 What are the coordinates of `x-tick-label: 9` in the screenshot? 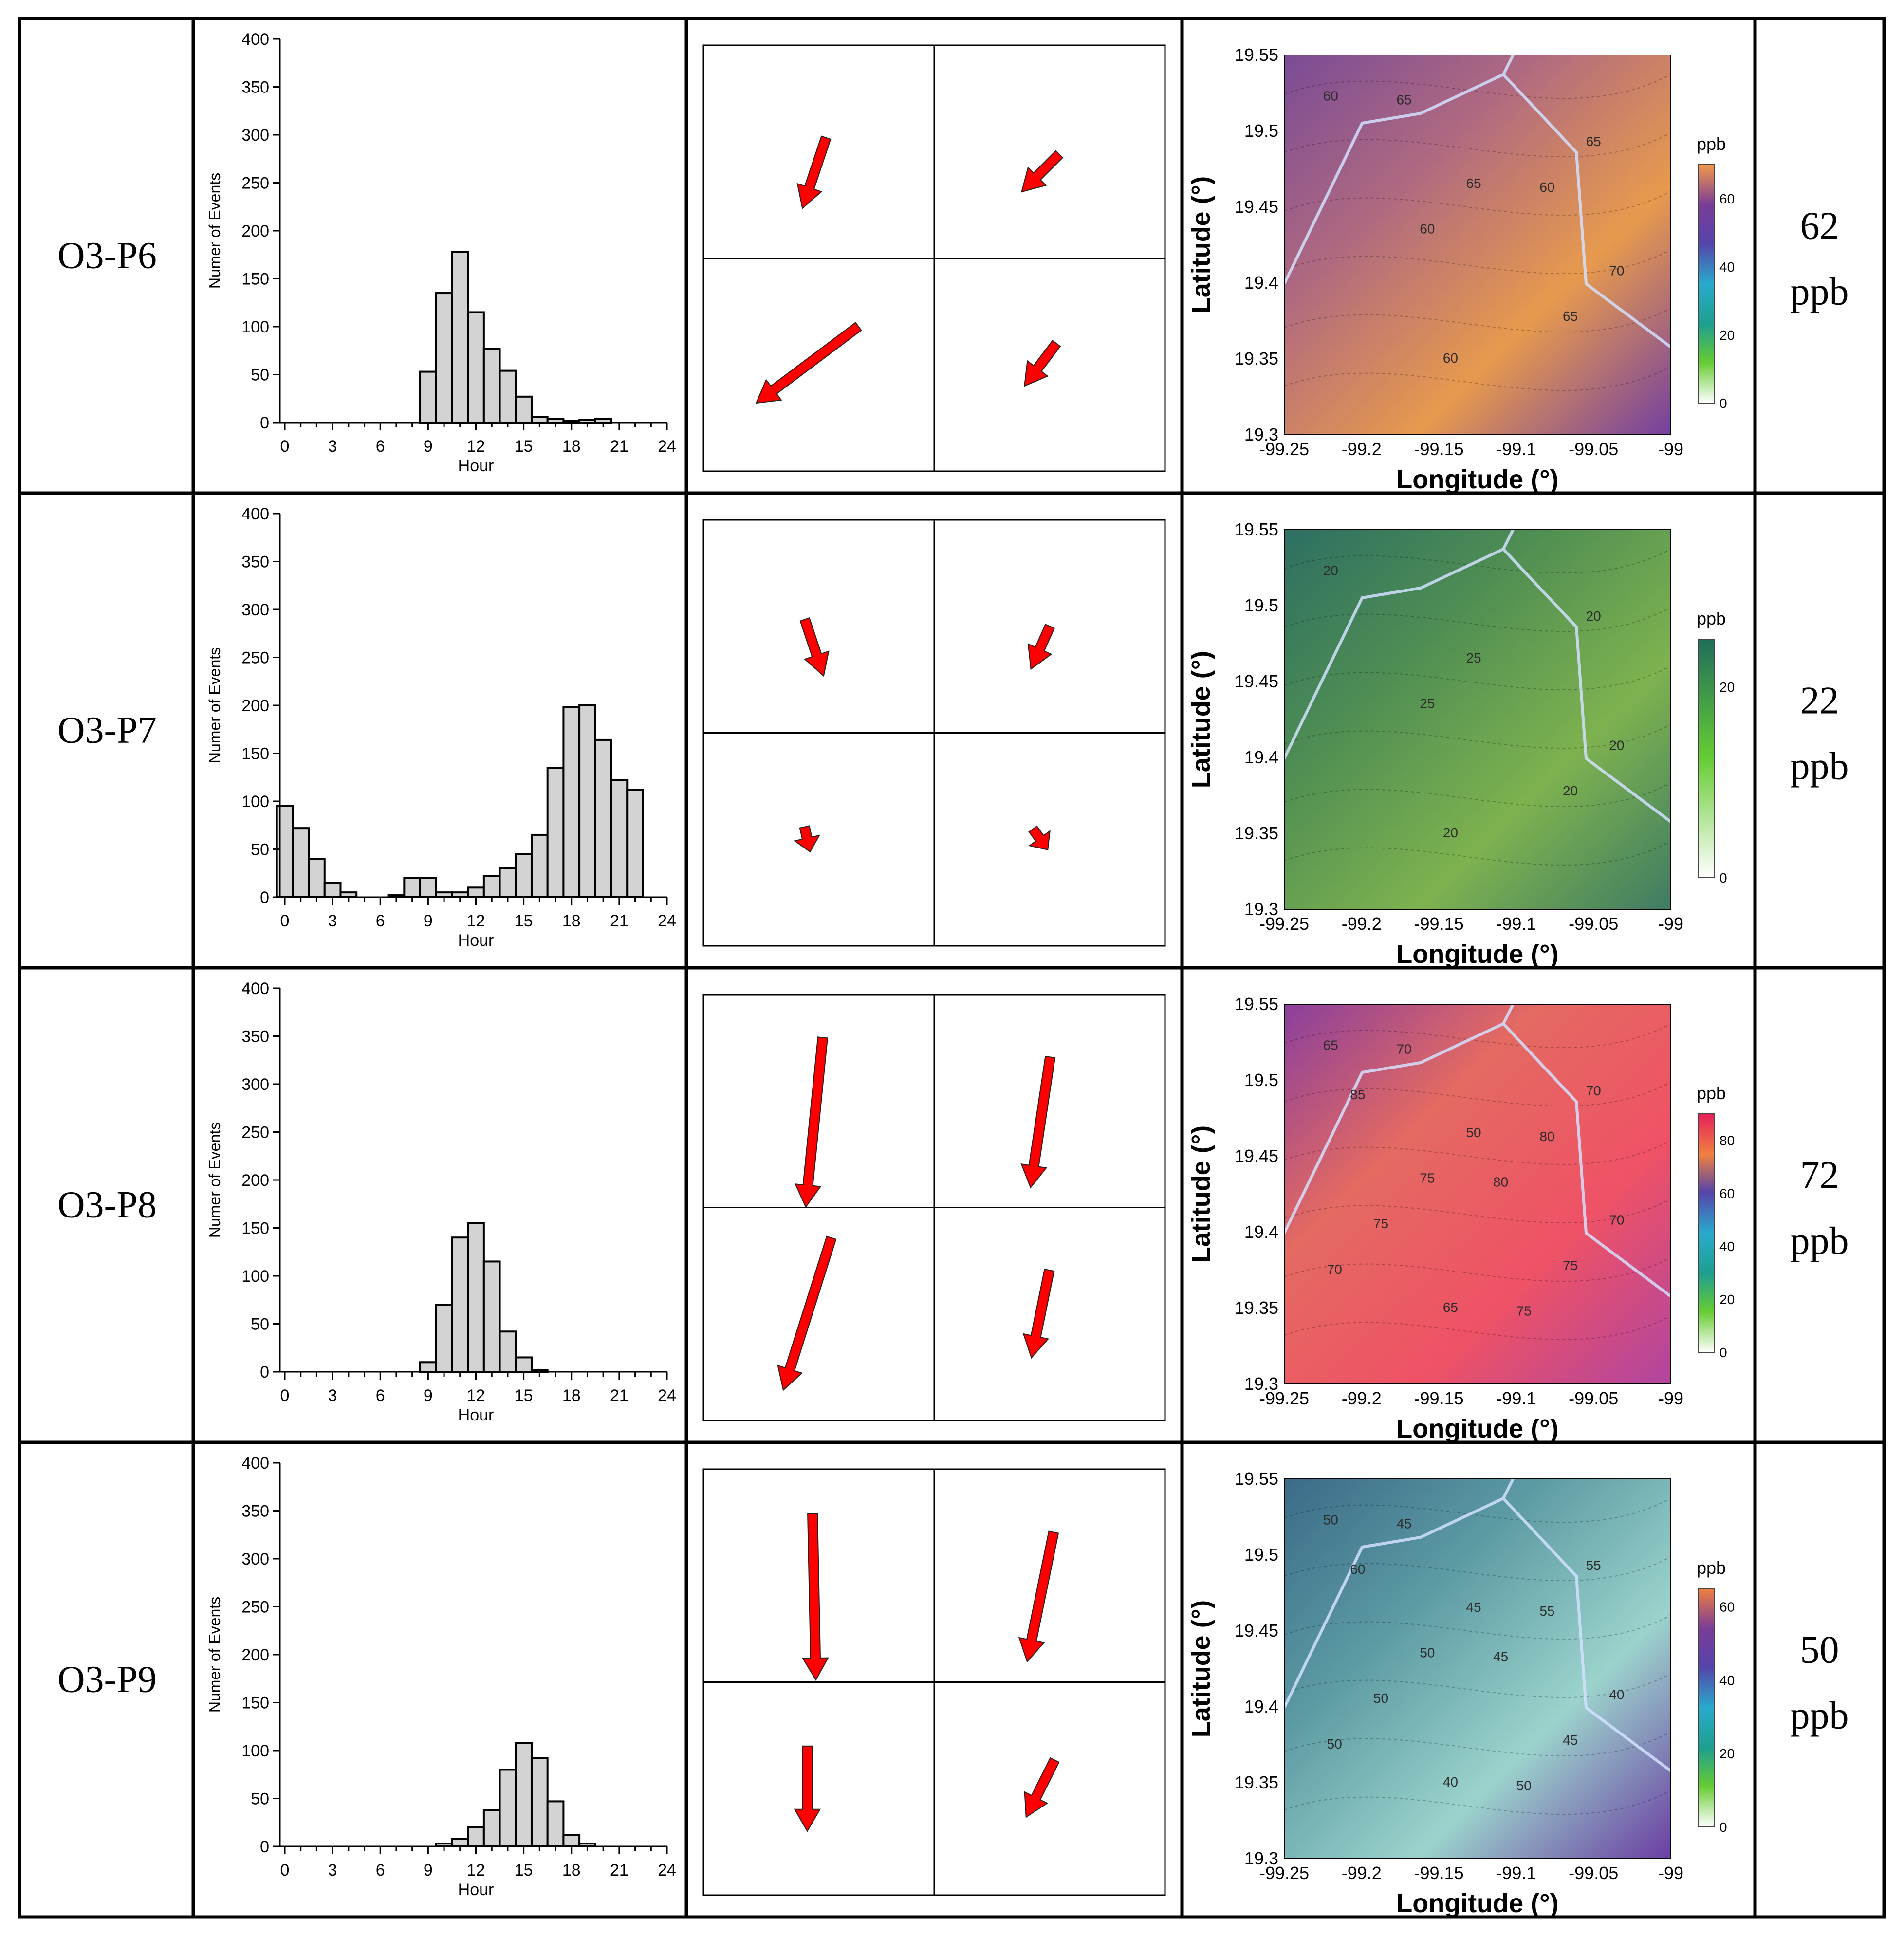 It's located at (428, 1395).